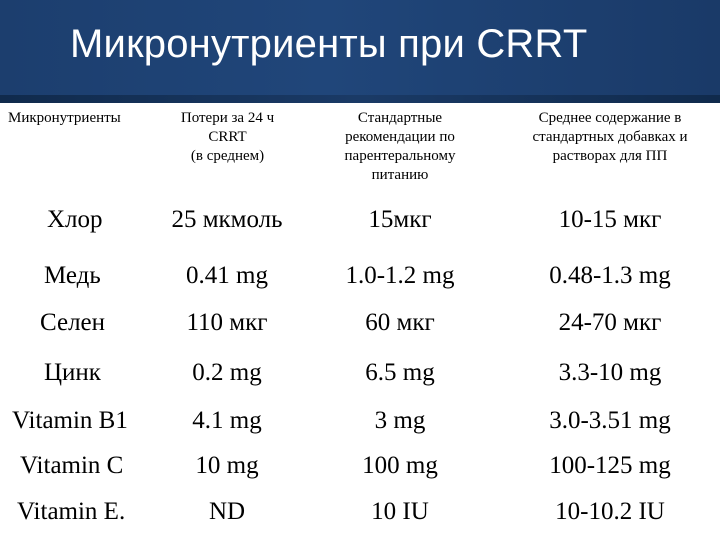 The image size is (720, 540). I want to click on header-losses: Потери за 24 ч CRRT (в среднем), so click(227, 137).